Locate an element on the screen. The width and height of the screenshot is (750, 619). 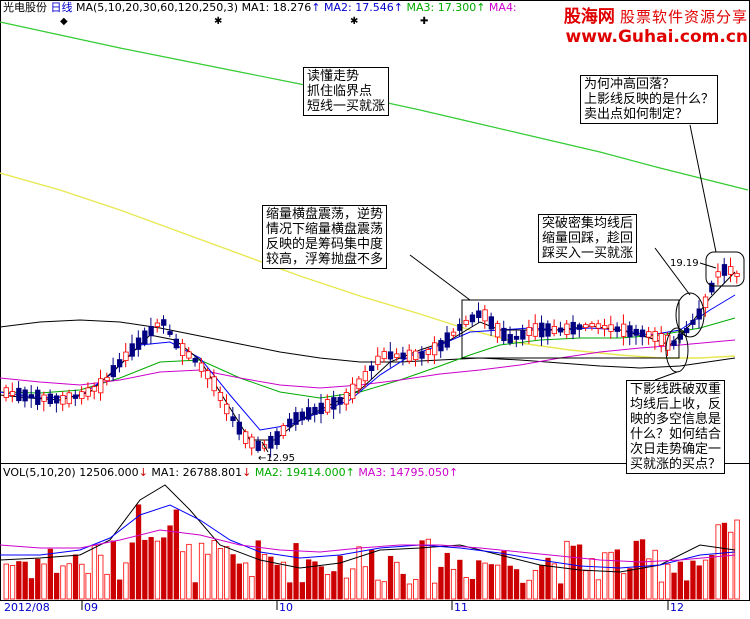
event-markers: ◆ ✱ ✱ ✚ is located at coordinates (244, 21).